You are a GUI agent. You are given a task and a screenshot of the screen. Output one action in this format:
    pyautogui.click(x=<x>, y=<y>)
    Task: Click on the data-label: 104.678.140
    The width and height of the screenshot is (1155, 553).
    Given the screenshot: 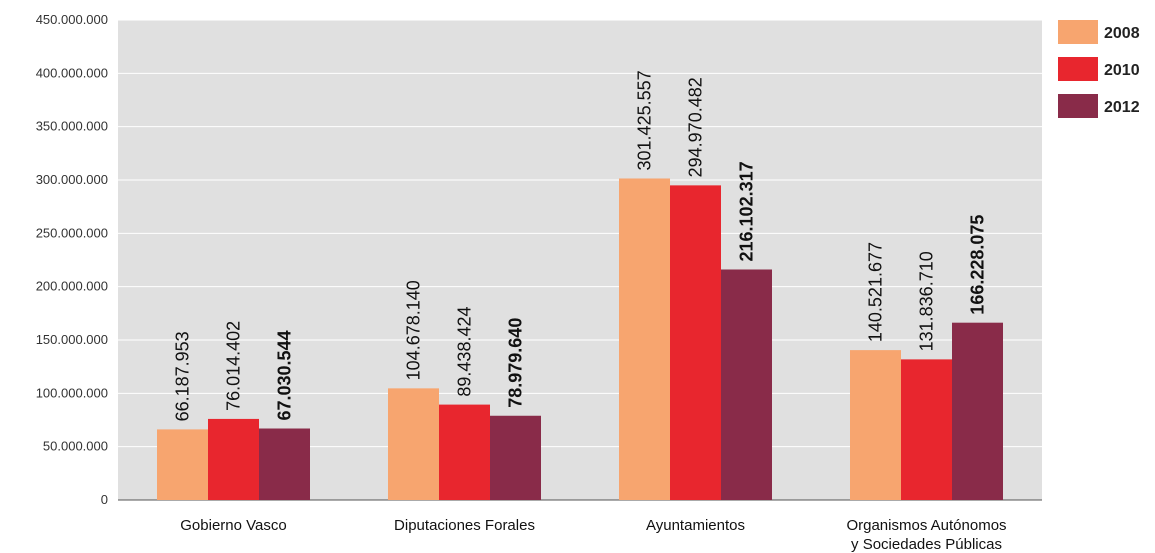 What is the action you would take?
    pyautogui.click(x=414, y=330)
    